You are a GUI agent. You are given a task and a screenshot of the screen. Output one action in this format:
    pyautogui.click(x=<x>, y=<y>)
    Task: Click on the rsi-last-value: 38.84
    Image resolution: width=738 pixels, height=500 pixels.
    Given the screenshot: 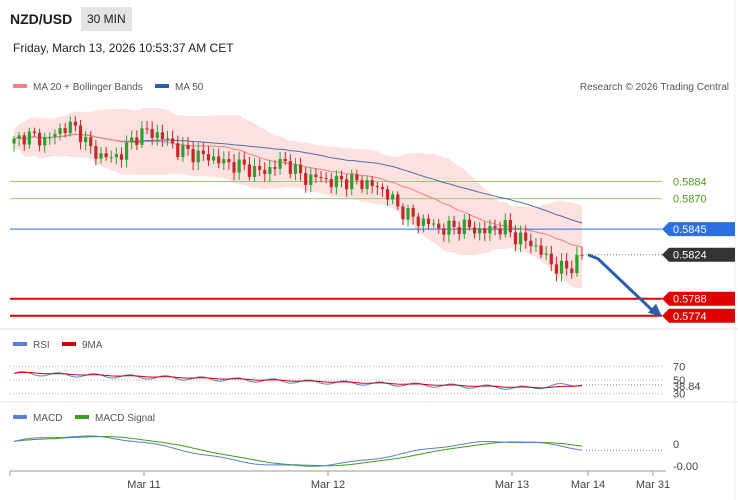 What is the action you would take?
    pyautogui.click(x=687, y=387)
    